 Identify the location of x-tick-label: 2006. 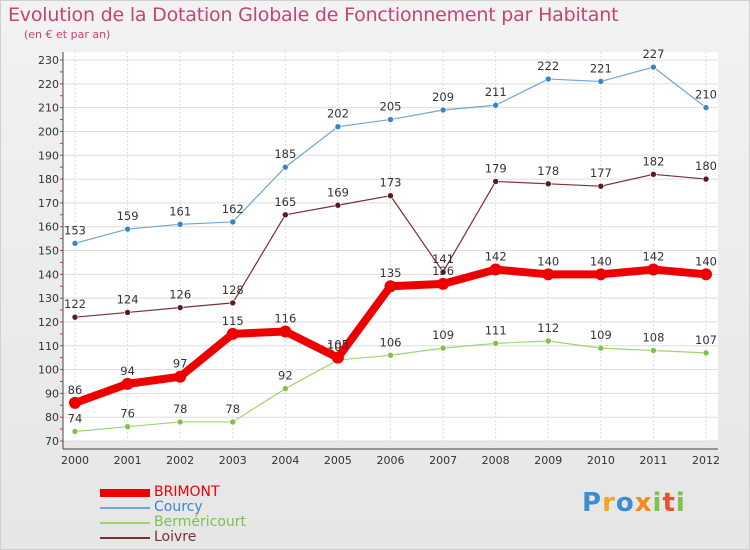
(391, 460).